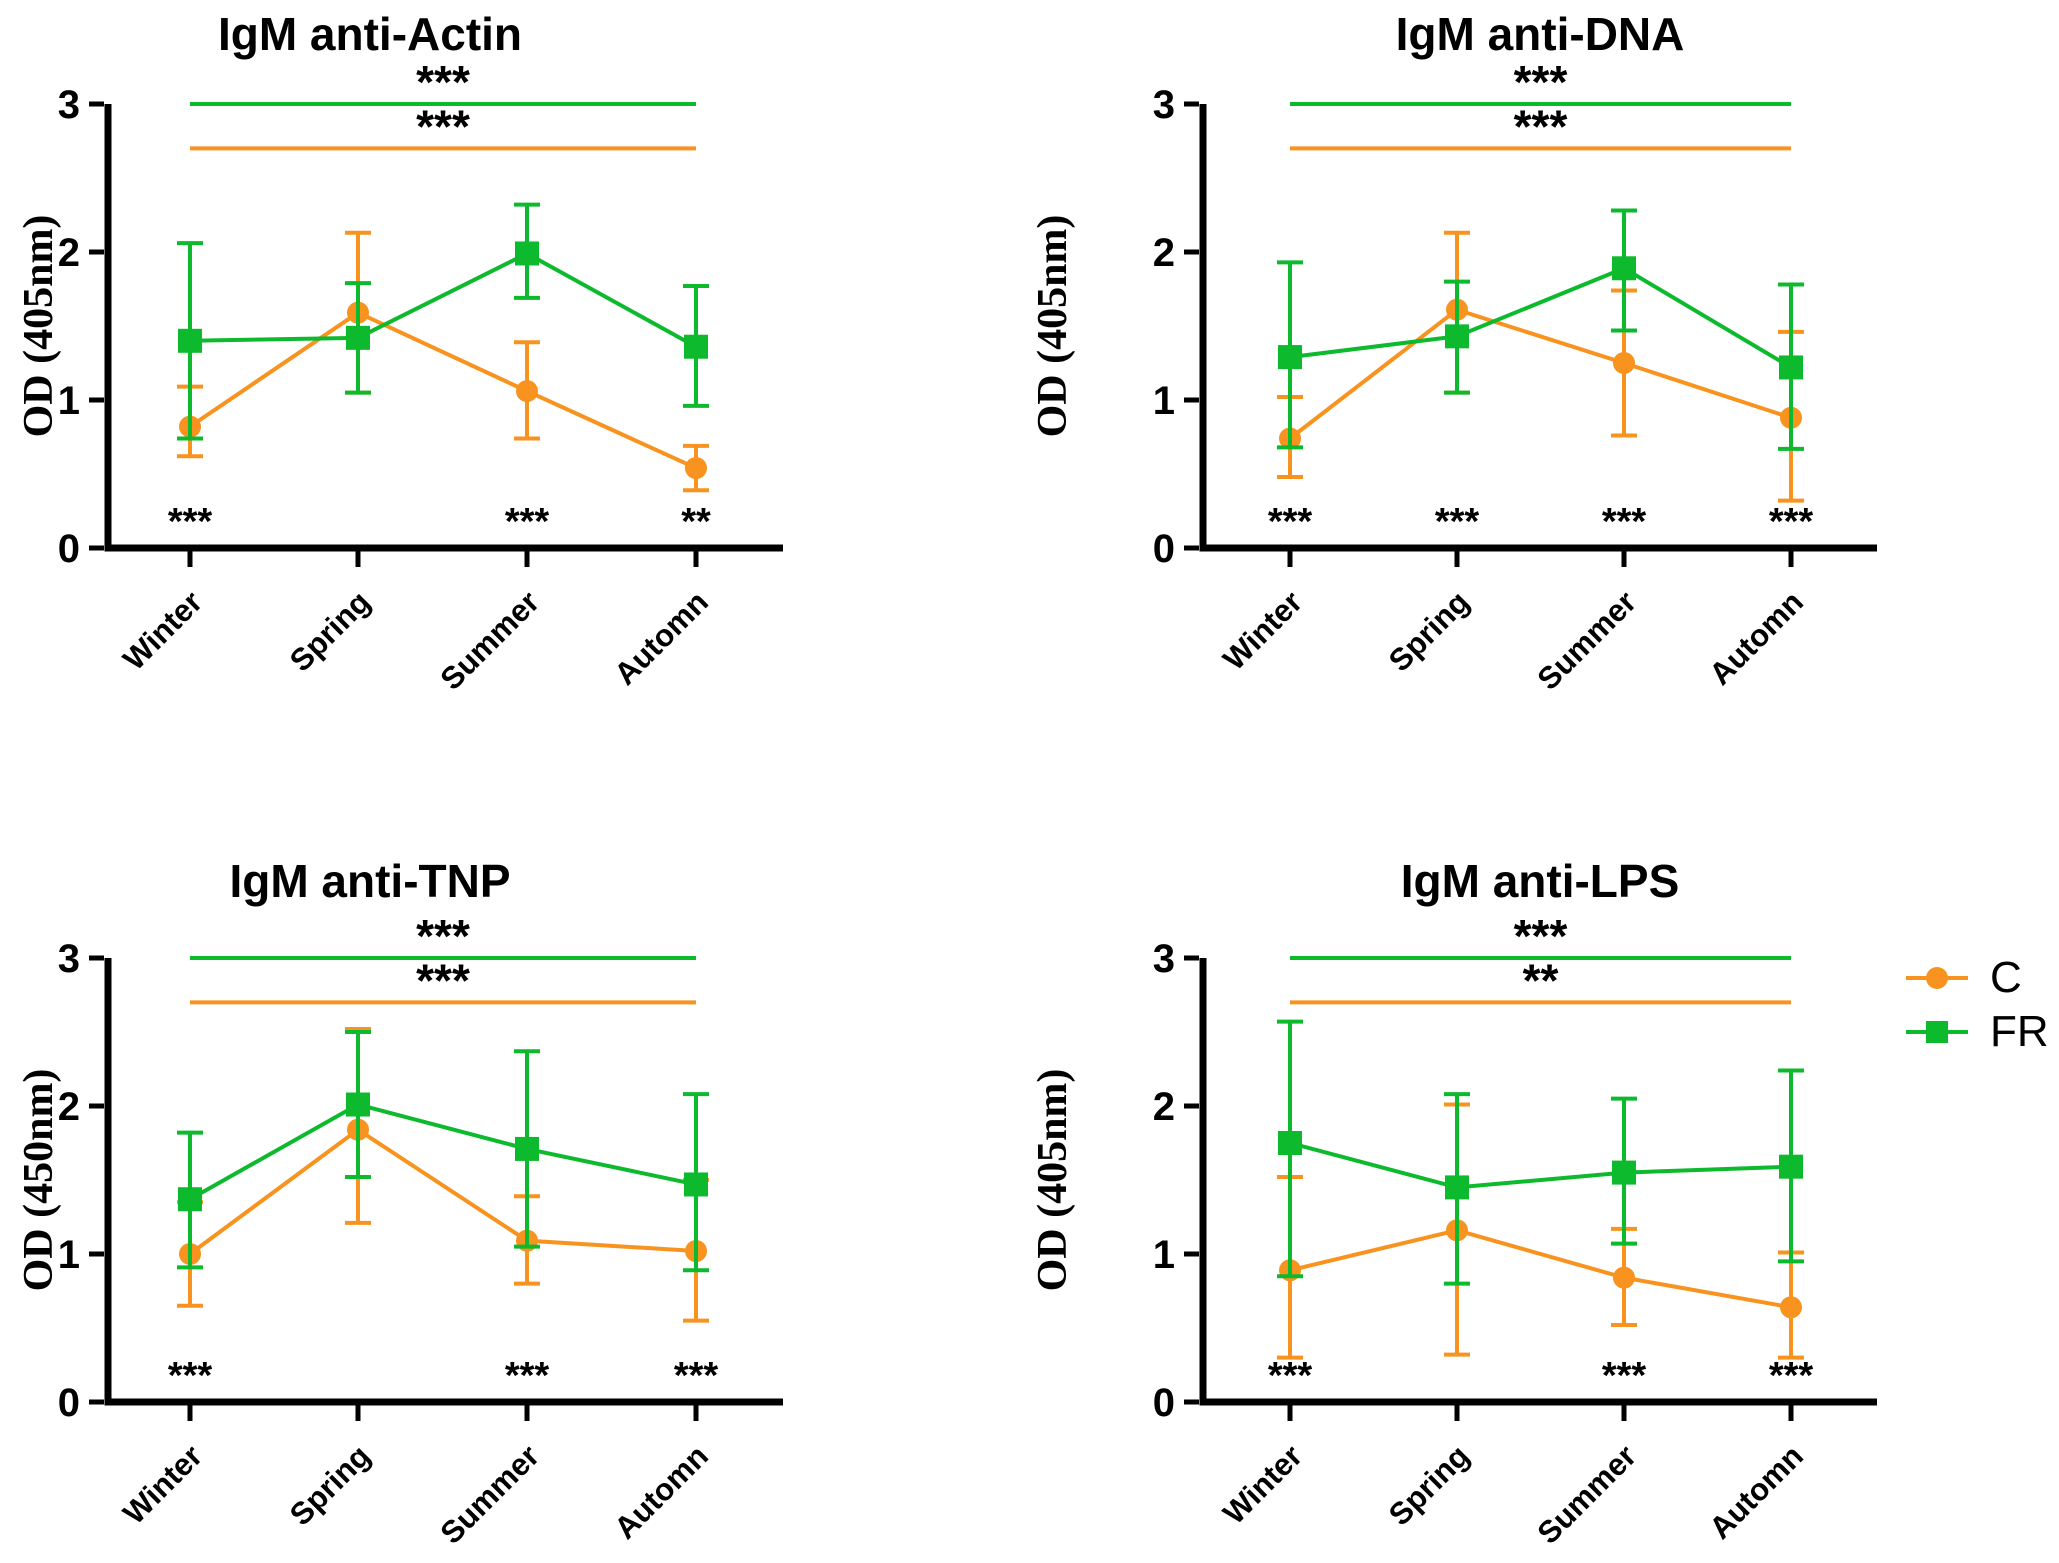 The width and height of the screenshot is (2059, 1563). What do you see at coordinates (1977, 1031) in the screenshot?
I see `legend-item-fr: FR` at bounding box center [1977, 1031].